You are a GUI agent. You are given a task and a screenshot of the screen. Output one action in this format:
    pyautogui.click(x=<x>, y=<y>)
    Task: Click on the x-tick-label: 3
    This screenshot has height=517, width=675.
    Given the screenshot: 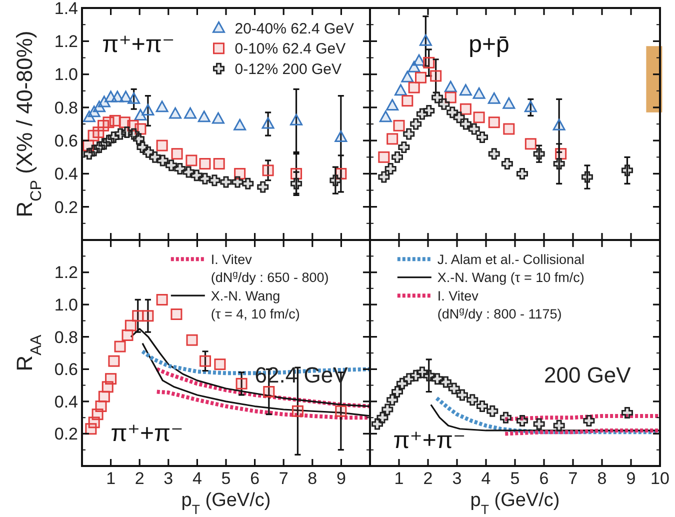 What is the action you would take?
    pyautogui.click(x=169, y=478)
    